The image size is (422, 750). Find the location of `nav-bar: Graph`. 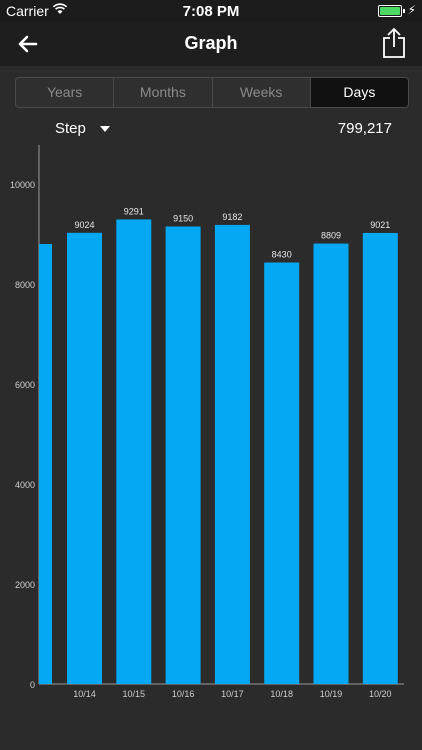

nav-bar: Graph is located at coordinates (211, 44).